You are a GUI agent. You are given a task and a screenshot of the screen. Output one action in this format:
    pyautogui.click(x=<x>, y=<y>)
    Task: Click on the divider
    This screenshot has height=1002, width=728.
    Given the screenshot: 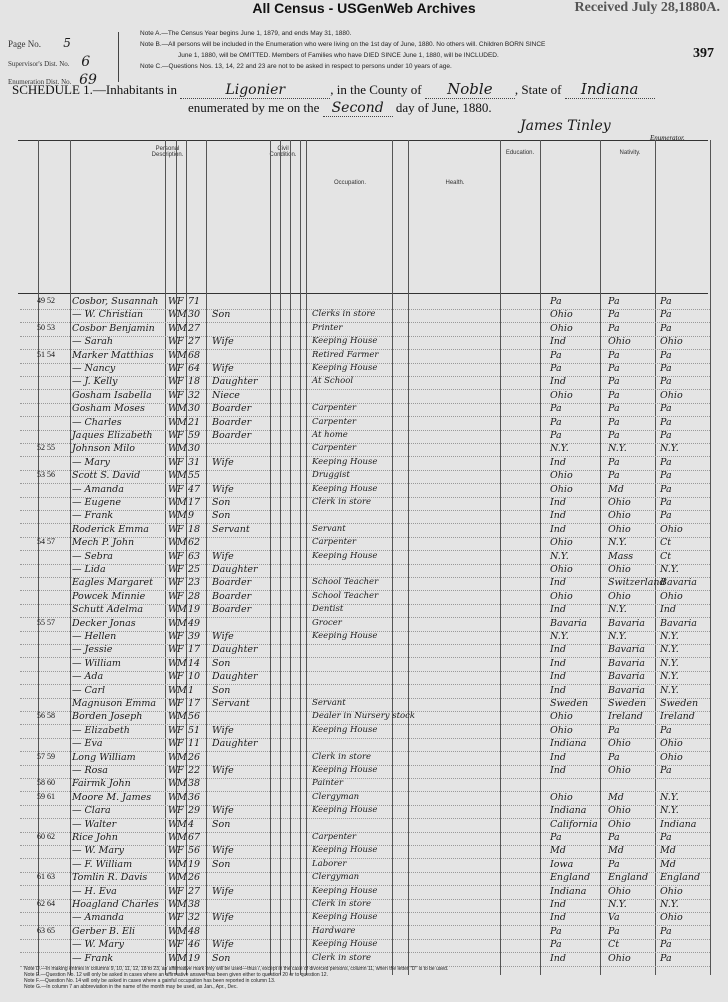 What is the action you would take?
    pyautogui.click(x=118, y=57)
    